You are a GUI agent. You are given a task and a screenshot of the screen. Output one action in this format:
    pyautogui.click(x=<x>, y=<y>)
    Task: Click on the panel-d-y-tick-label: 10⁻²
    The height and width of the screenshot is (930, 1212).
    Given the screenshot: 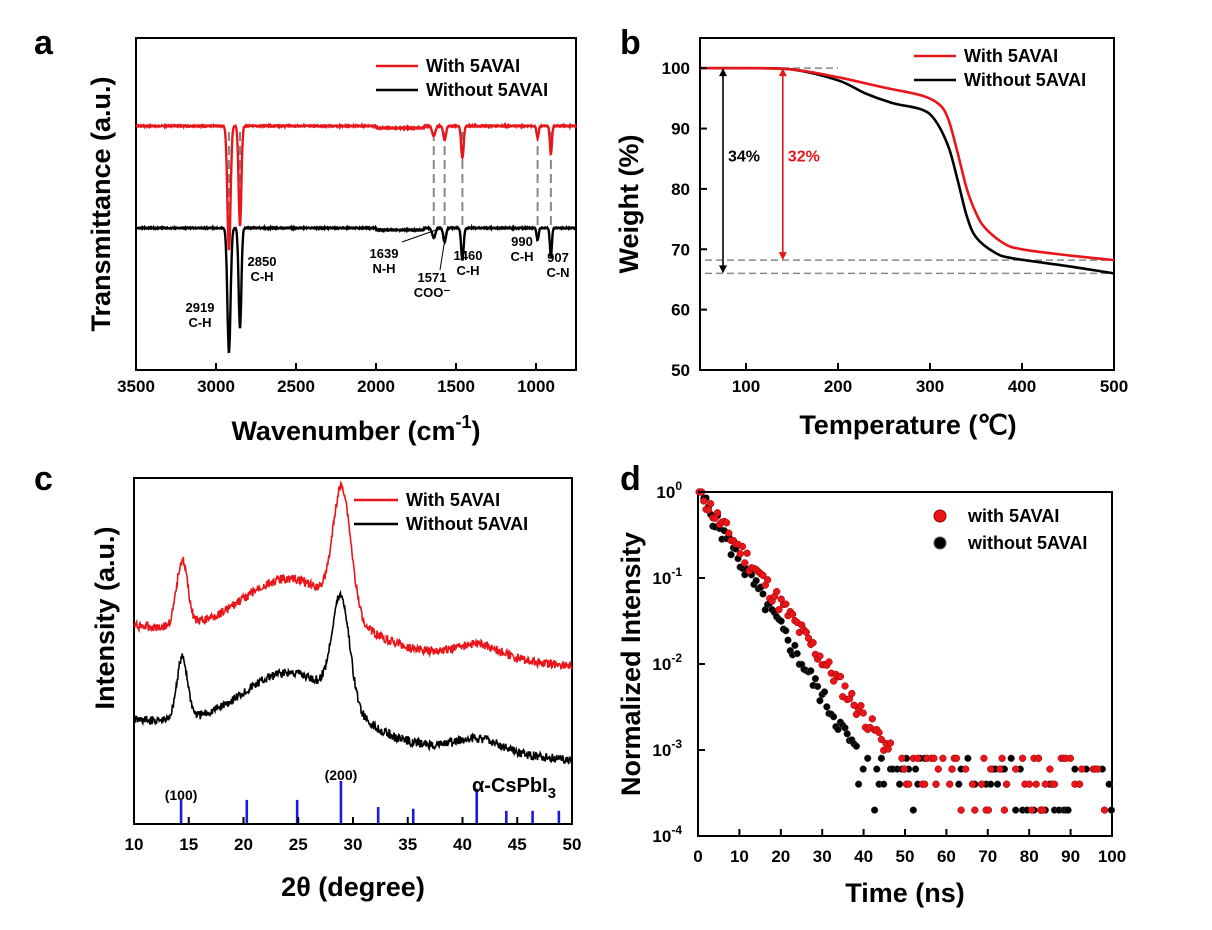 What is the action you would take?
    pyautogui.click(x=667, y=662)
    